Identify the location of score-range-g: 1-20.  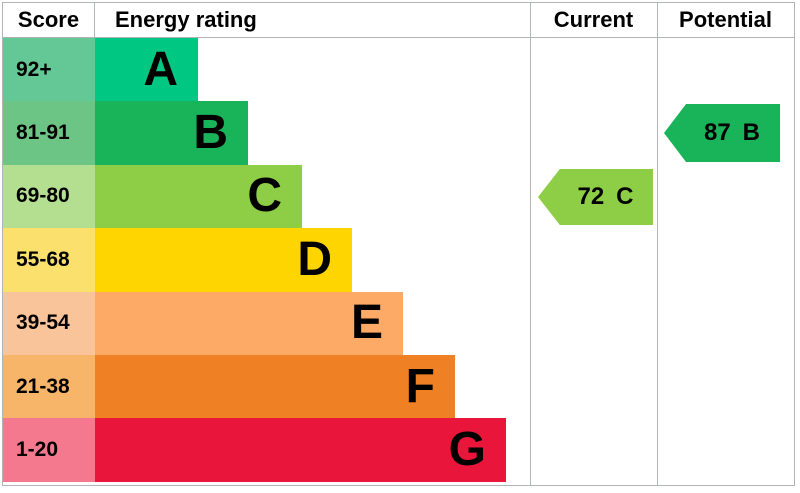
(49, 450).